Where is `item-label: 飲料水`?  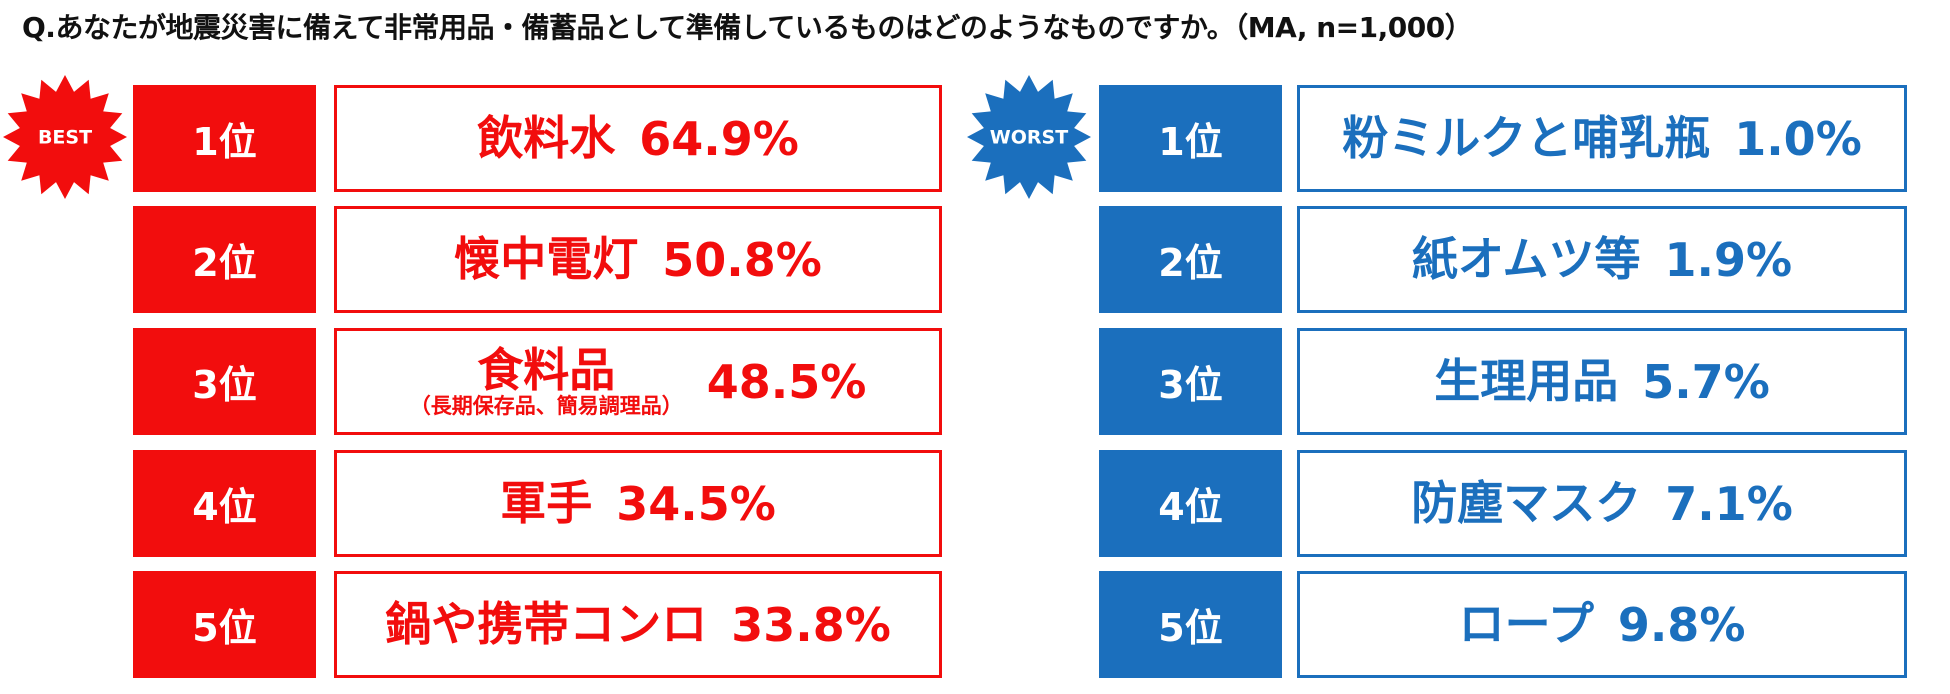 item-label: 飲料水 is located at coordinates (546, 138).